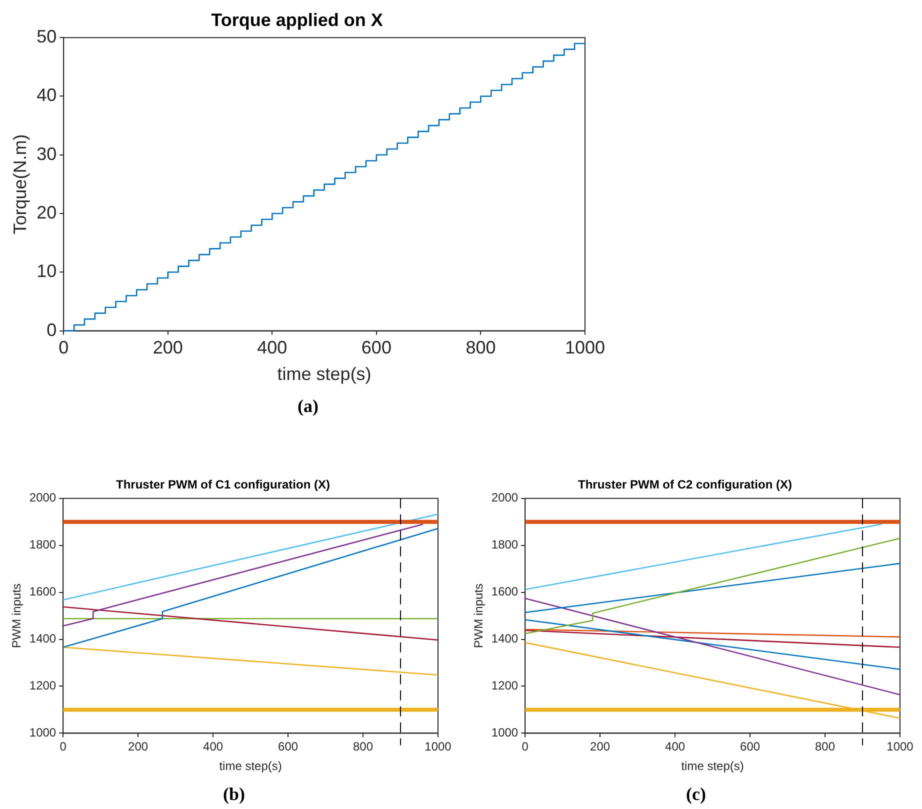  What do you see at coordinates (308, 406) in the screenshot?
I see `text: (a)` at bounding box center [308, 406].